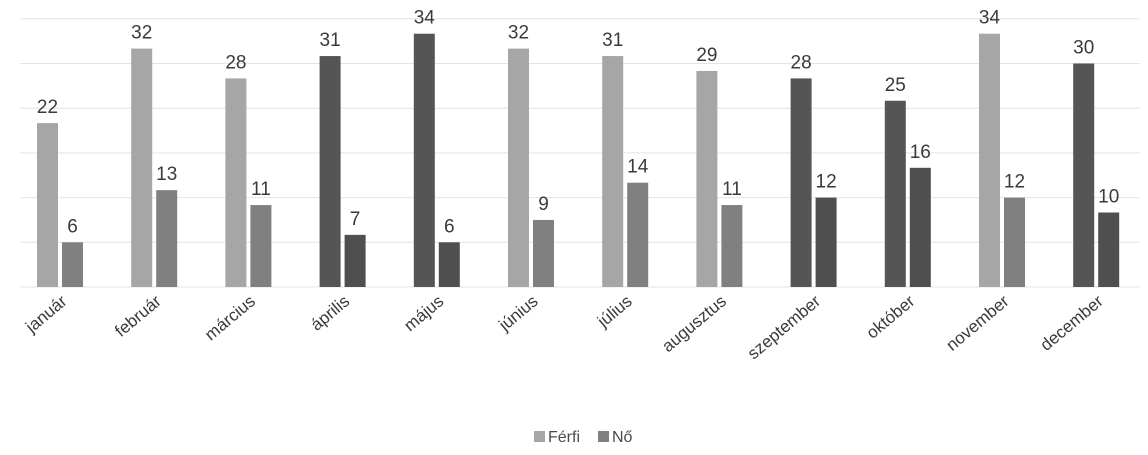 The image size is (1148, 455). What do you see at coordinates (1014, 182) in the screenshot?
I see `data-label-no-november: 12` at bounding box center [1014, 182].